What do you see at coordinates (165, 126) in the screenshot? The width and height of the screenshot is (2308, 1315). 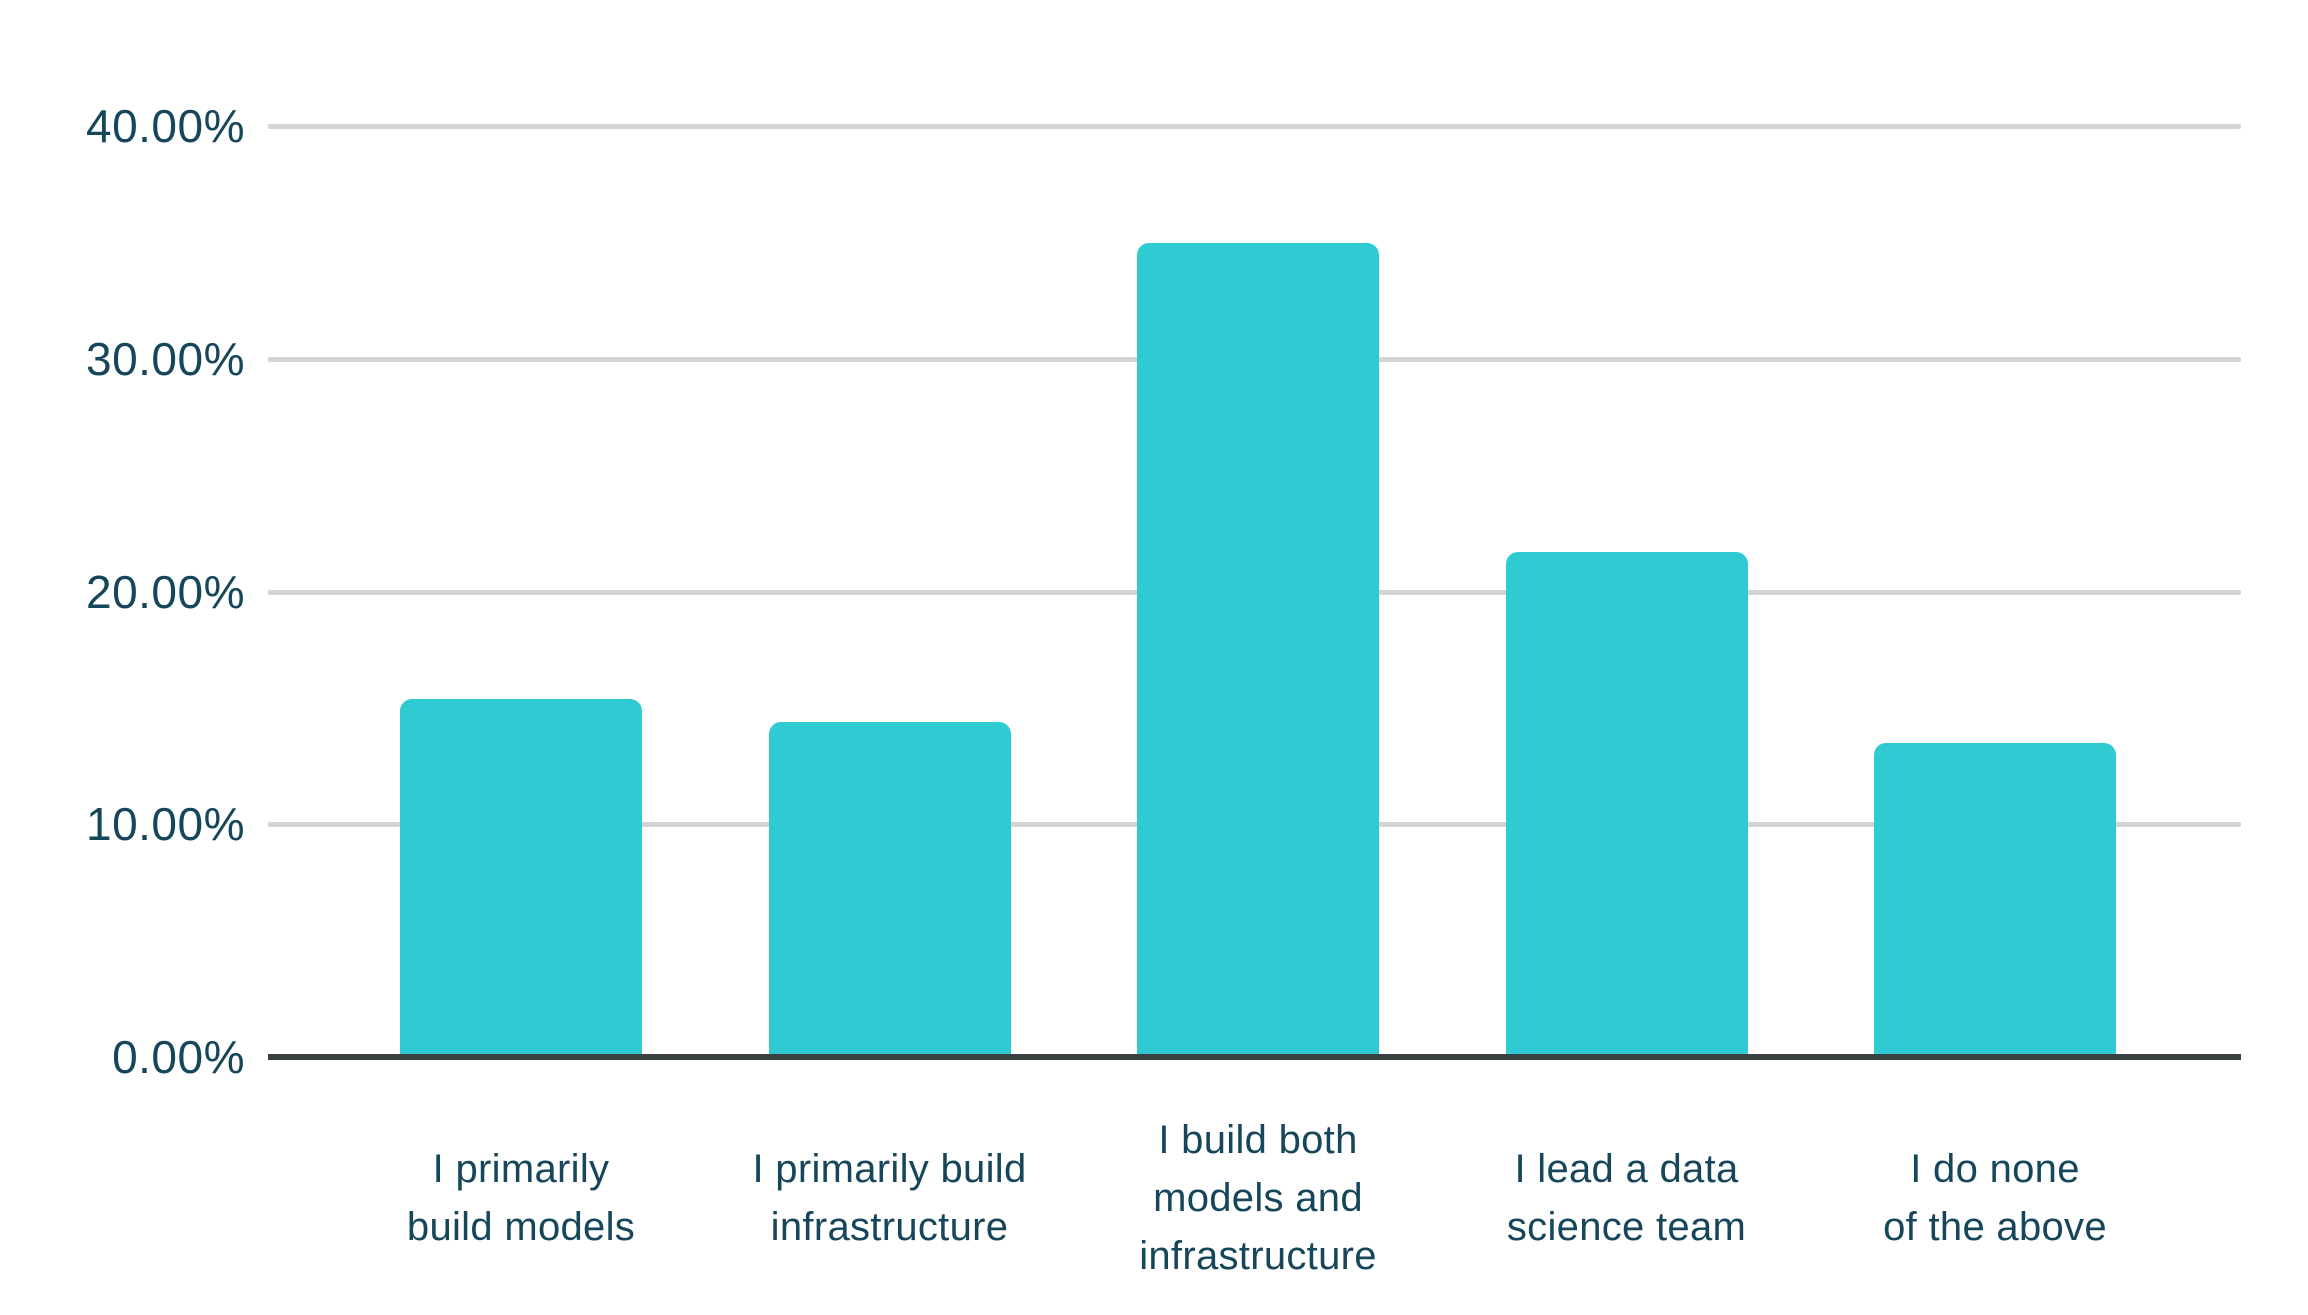 I see `y-axis-tick-label: 40.00%` at bounding box center [165, 126].